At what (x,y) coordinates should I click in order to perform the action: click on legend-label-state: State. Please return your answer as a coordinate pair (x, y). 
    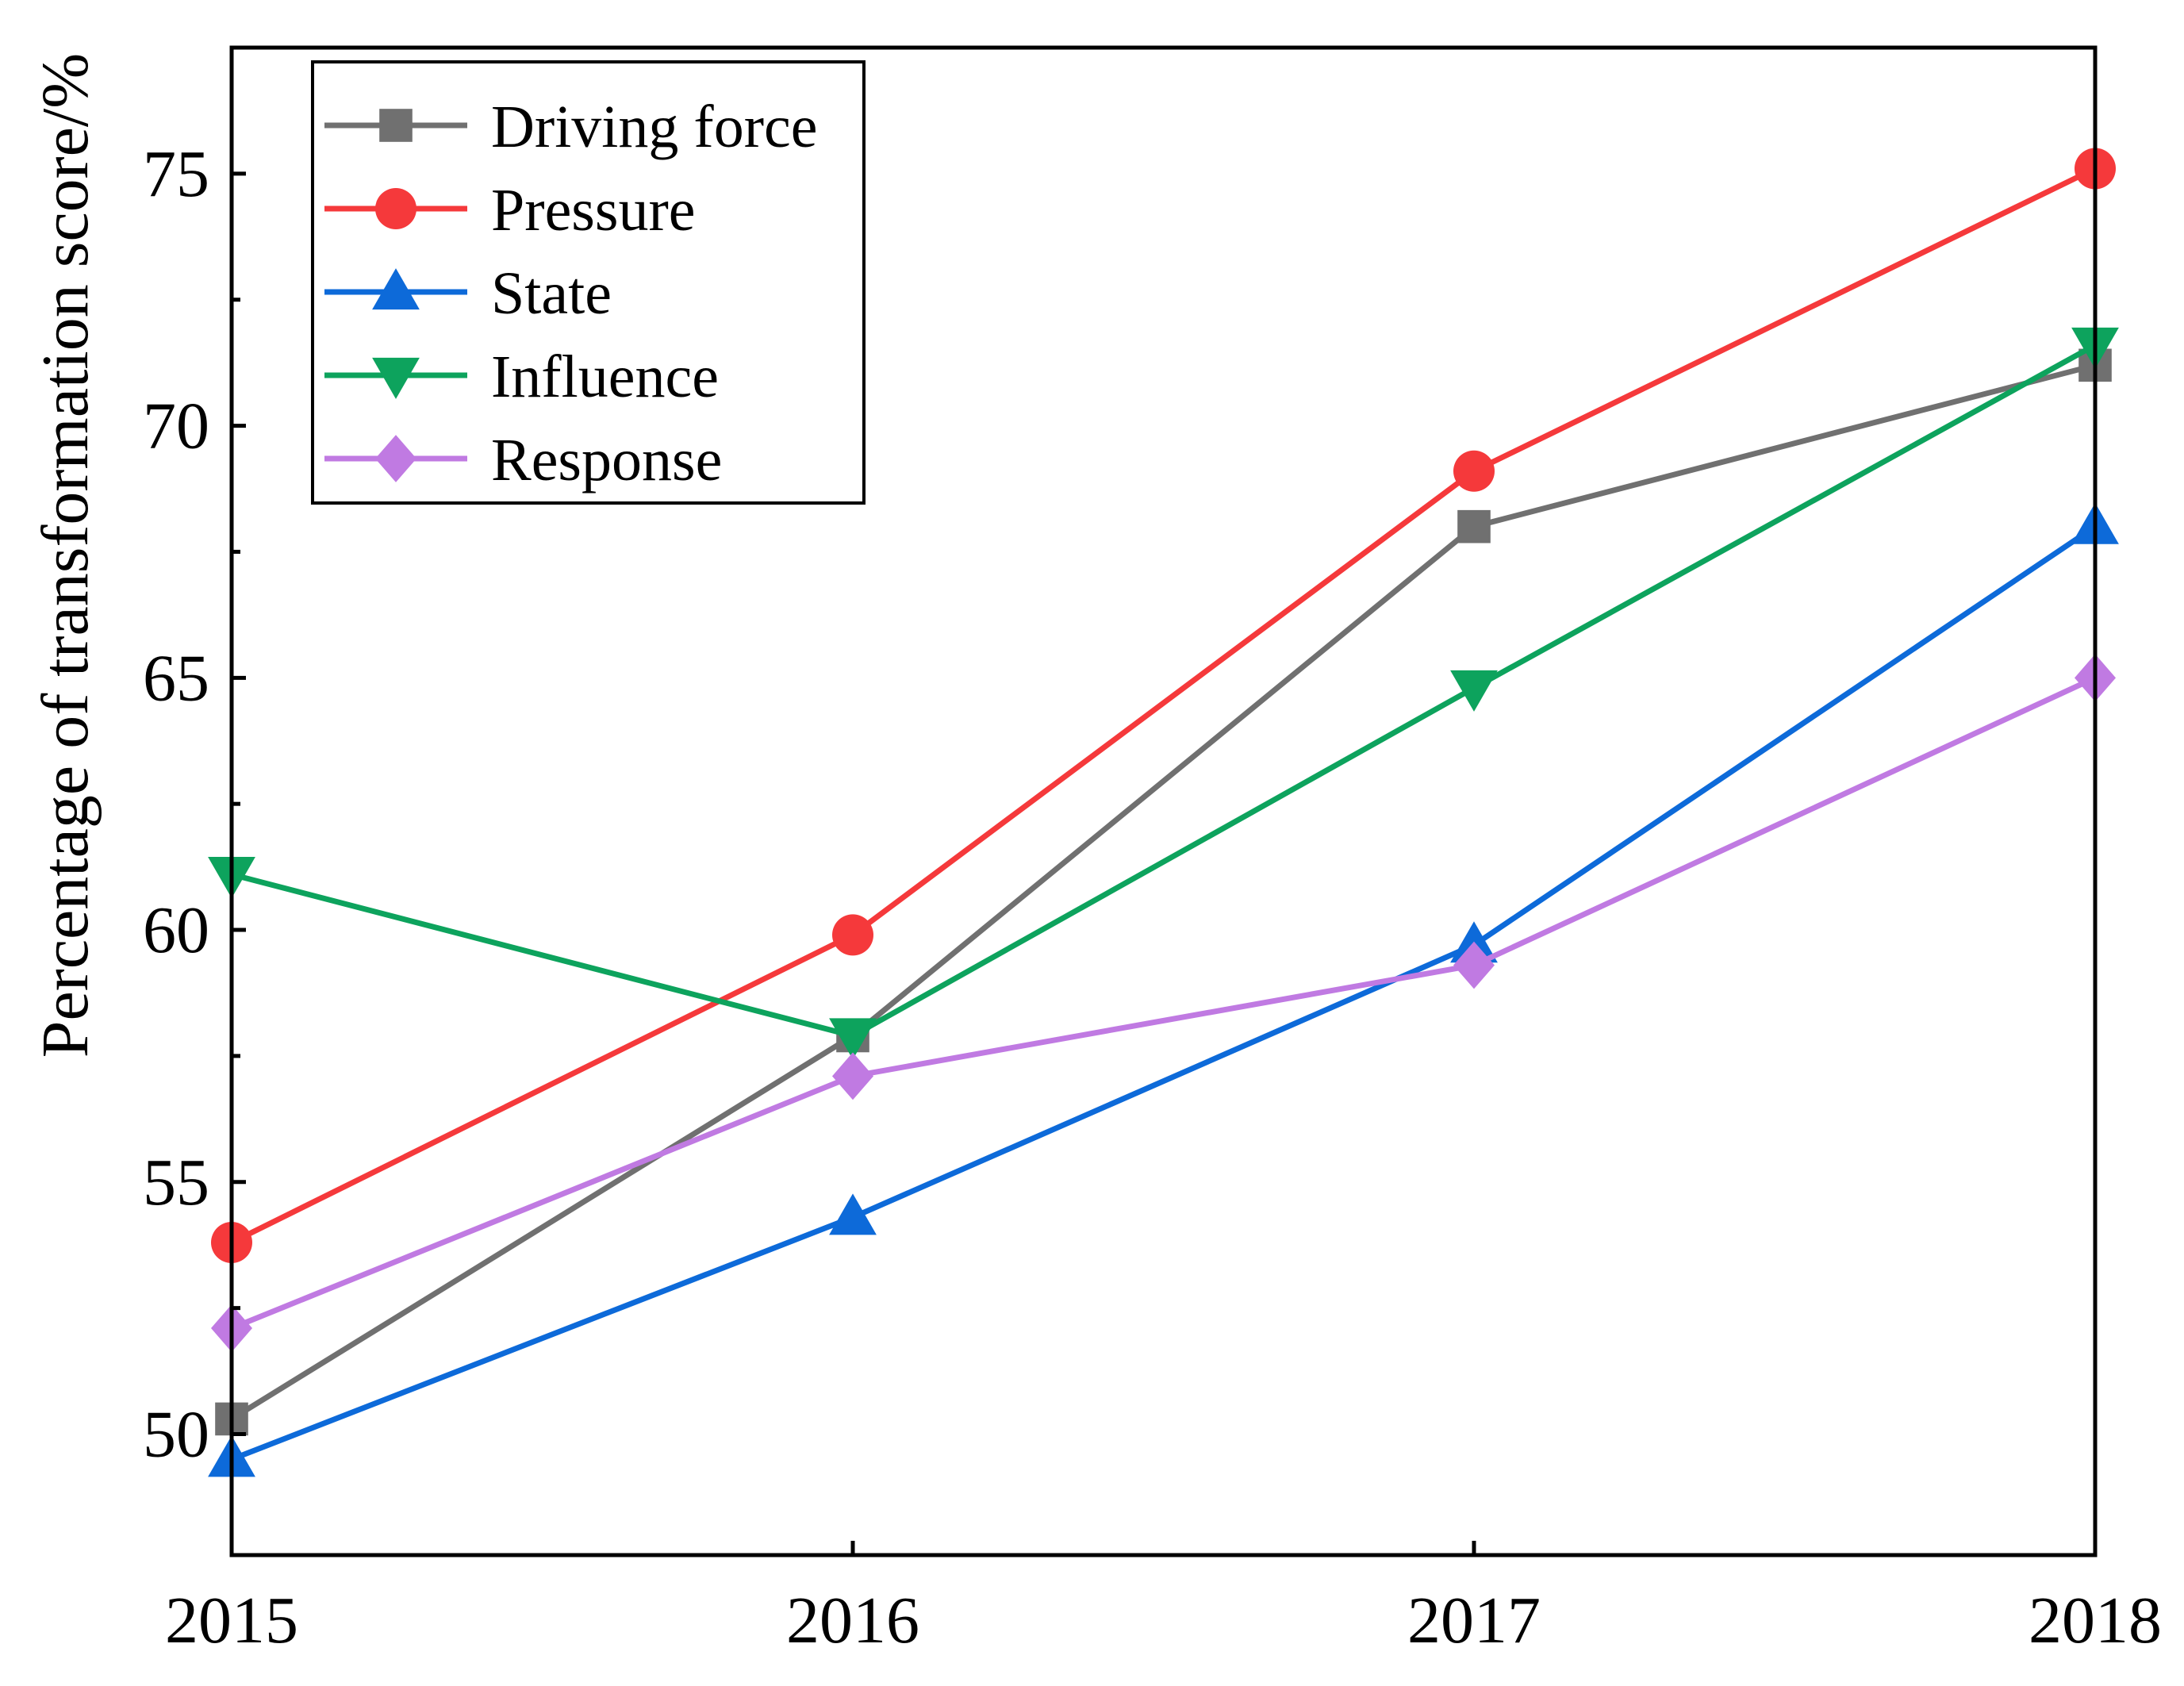
    Looking at the image, I should click on (551, 294).